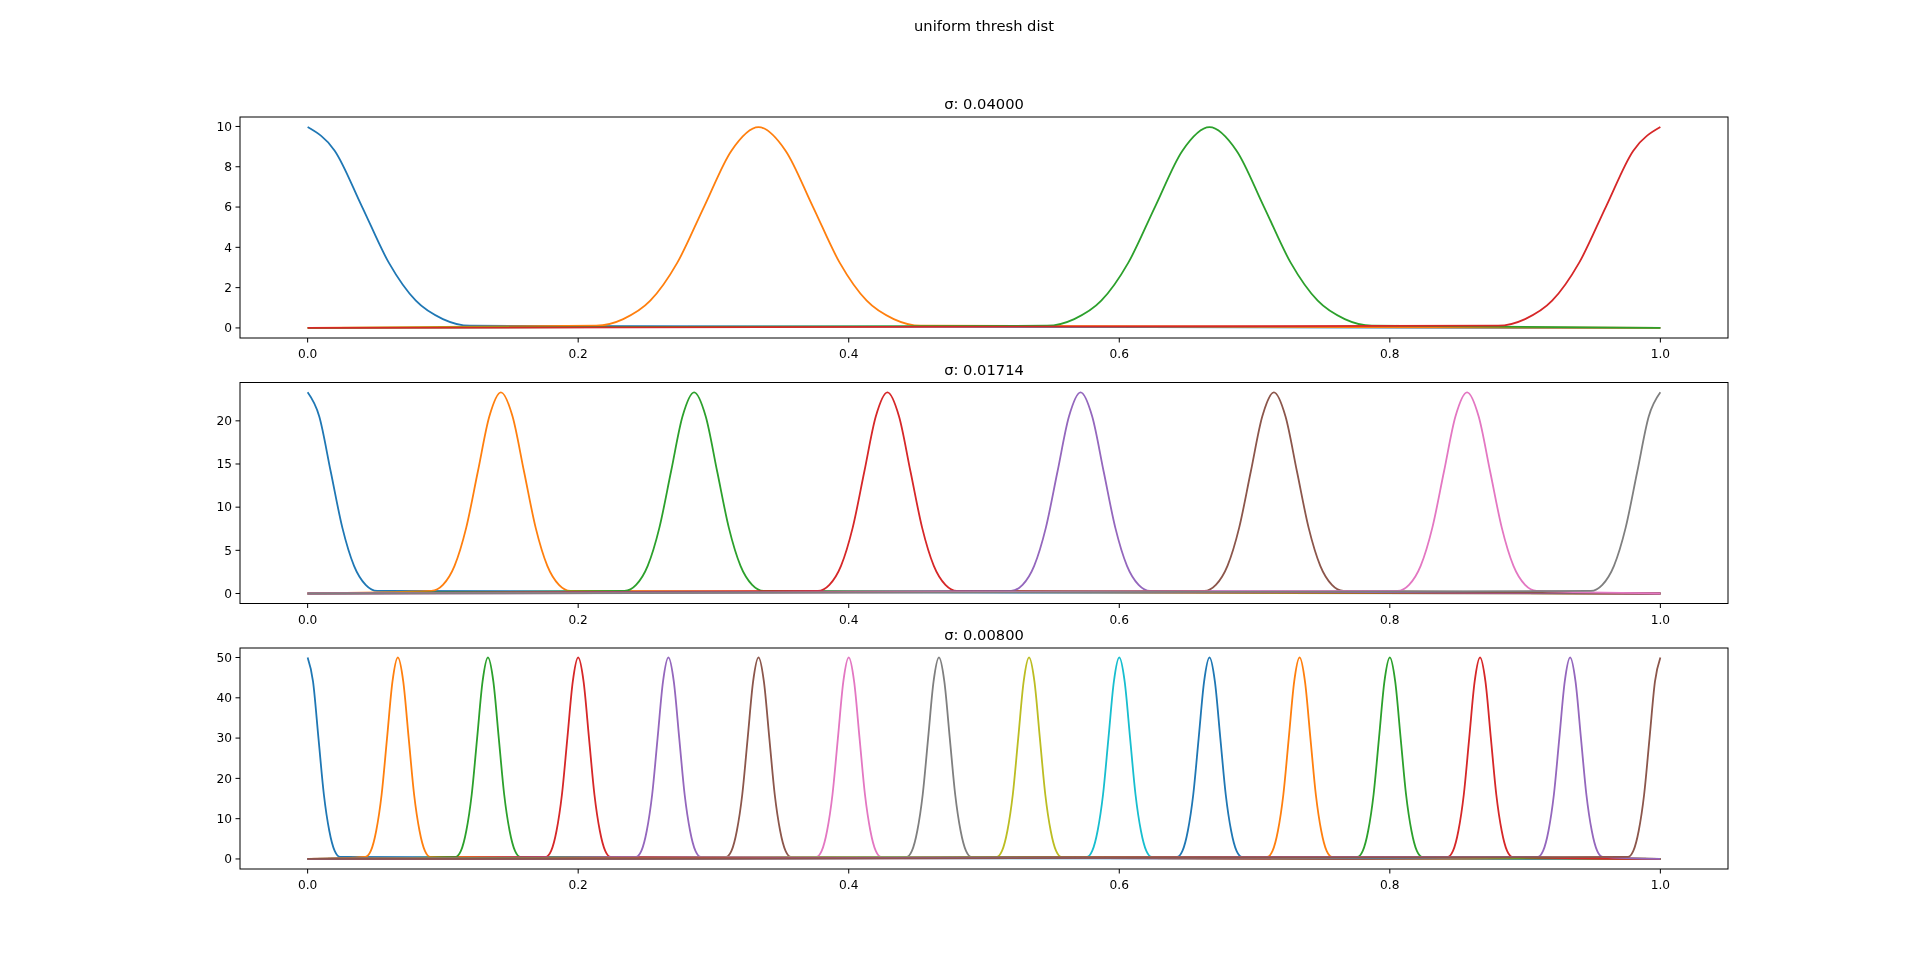  Describe the element at coordinates (224, 738) in the screenshot. I see `y-tick-label: 30` at that location.